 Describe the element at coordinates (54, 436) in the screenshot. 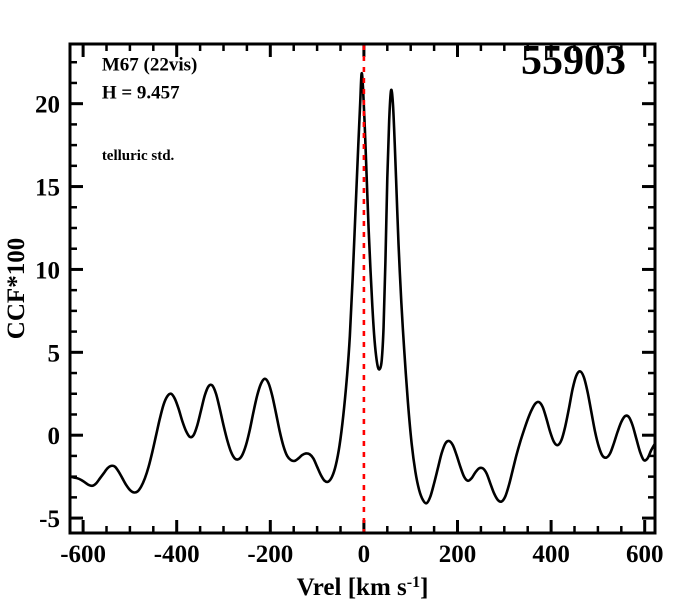

I see `y-tick-label: 0` at that location.